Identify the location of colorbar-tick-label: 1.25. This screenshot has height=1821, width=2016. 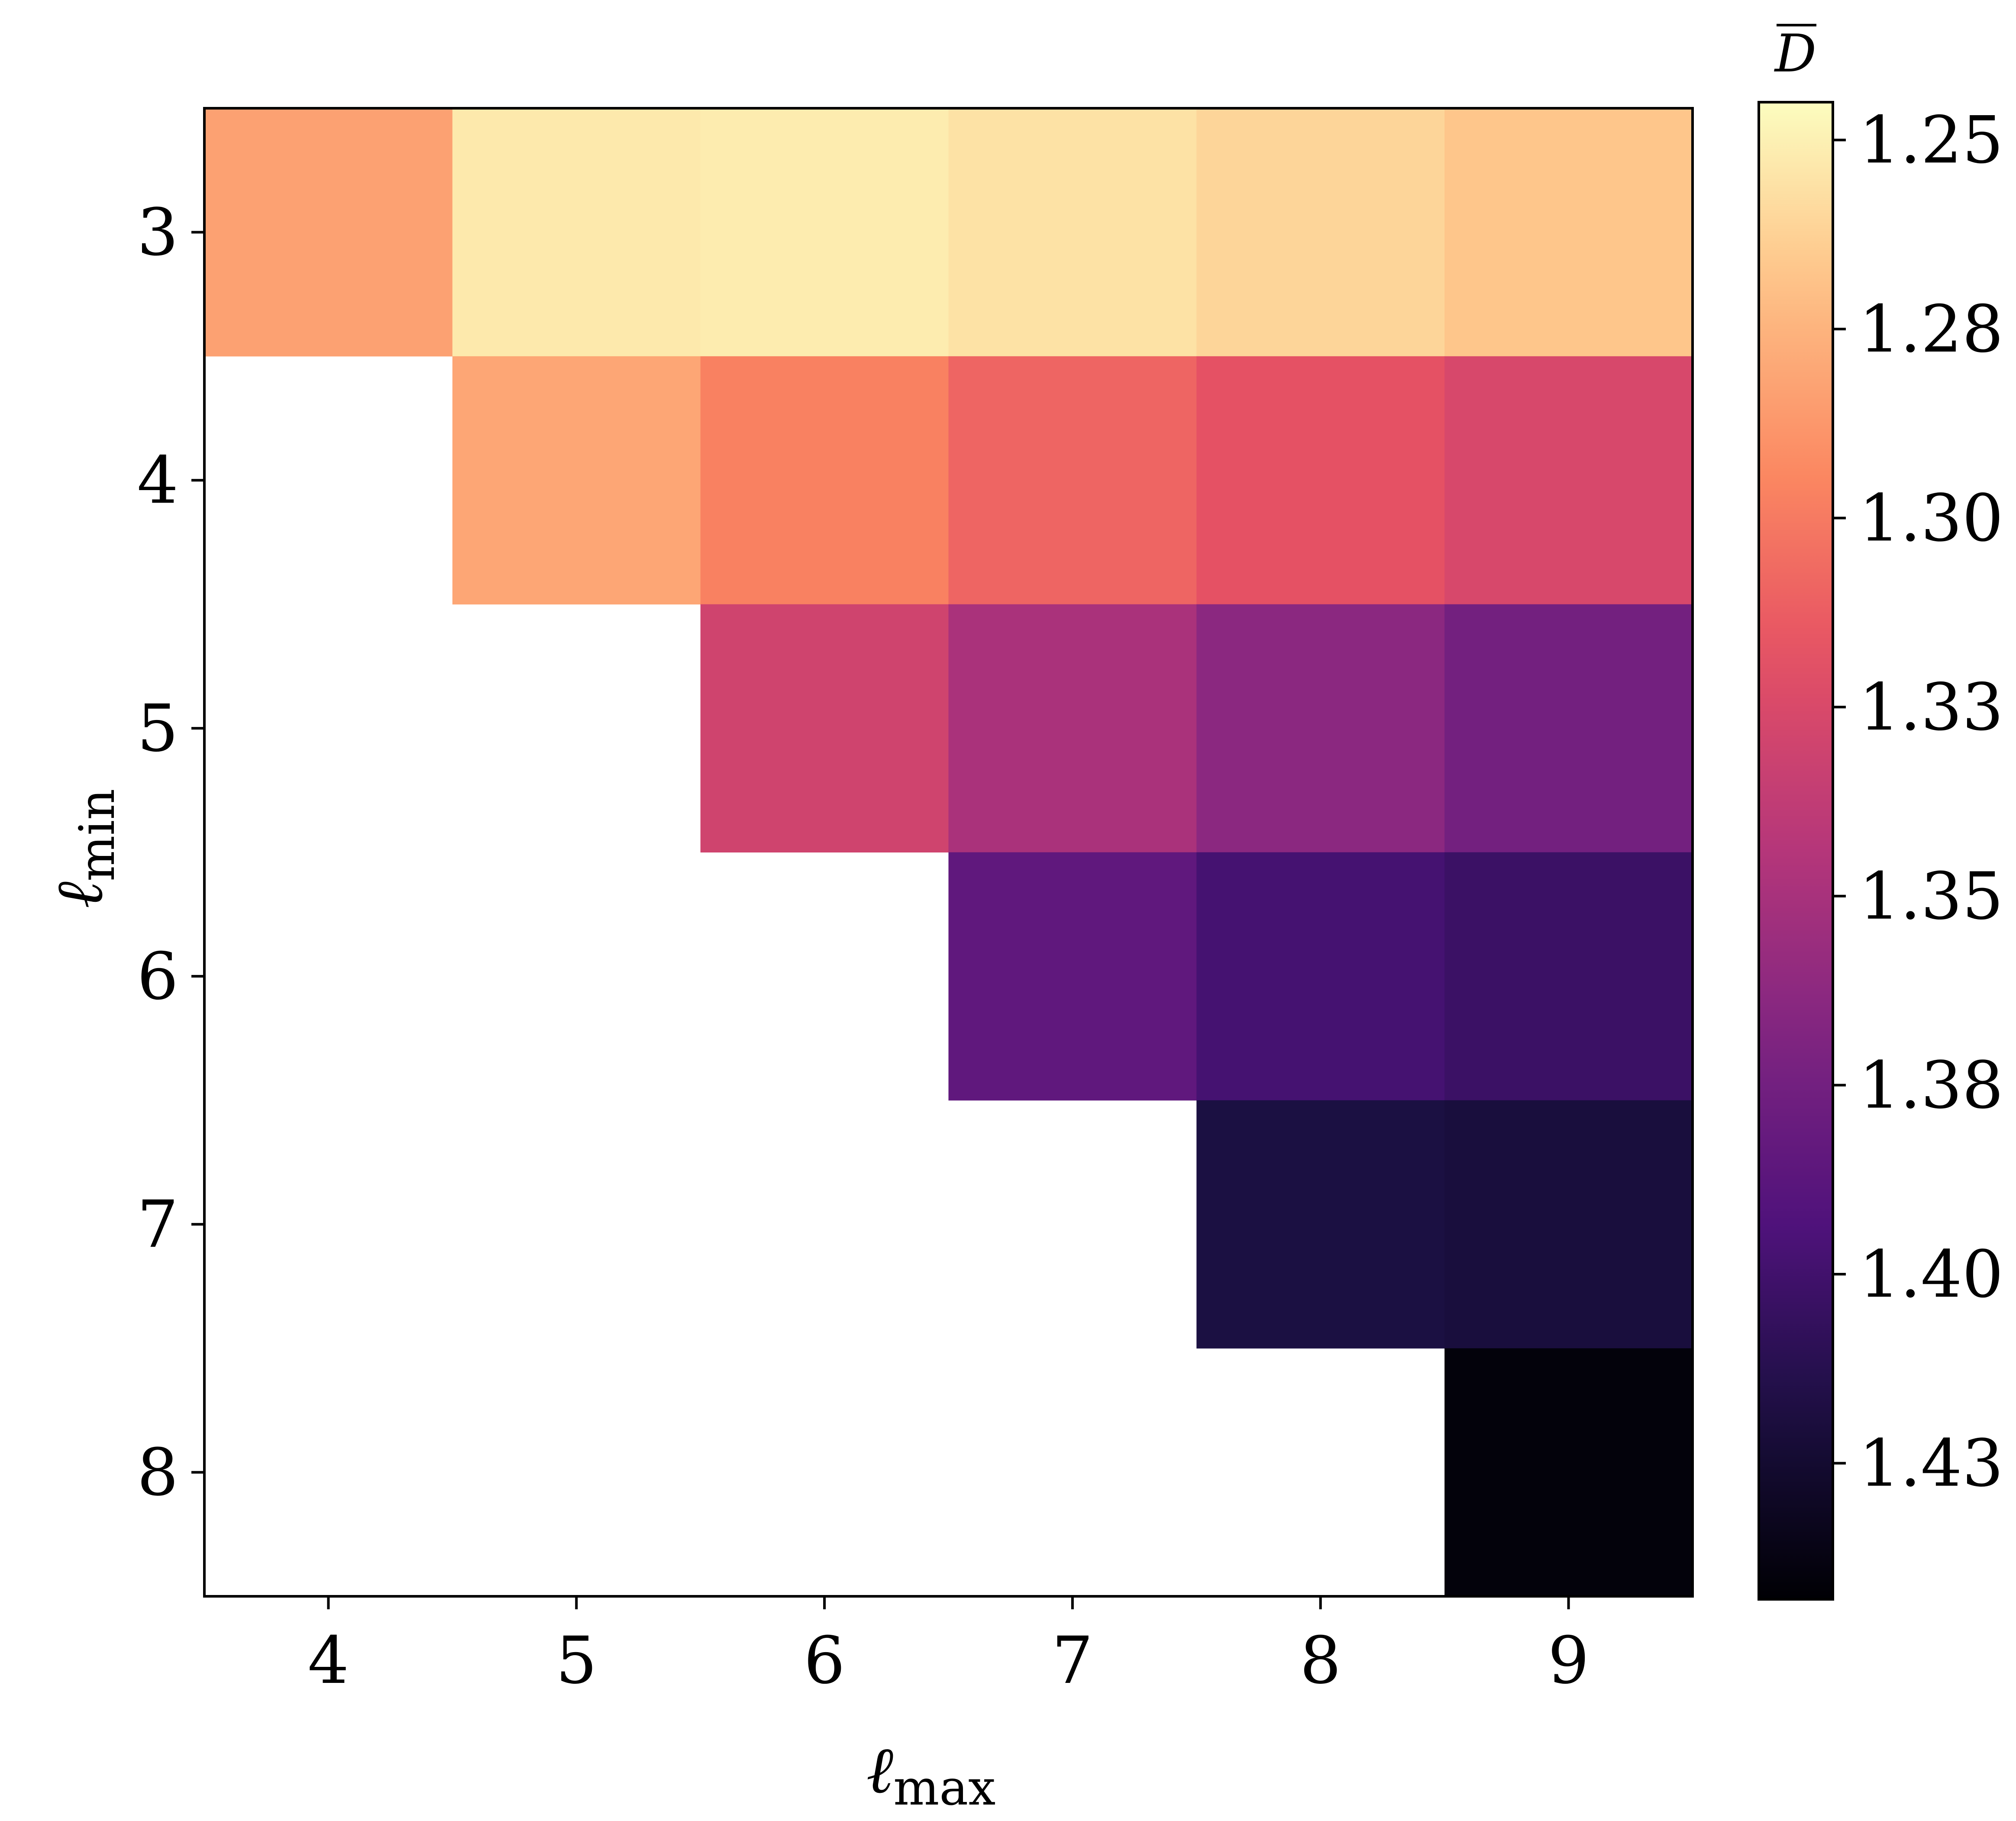
(1931, 140).